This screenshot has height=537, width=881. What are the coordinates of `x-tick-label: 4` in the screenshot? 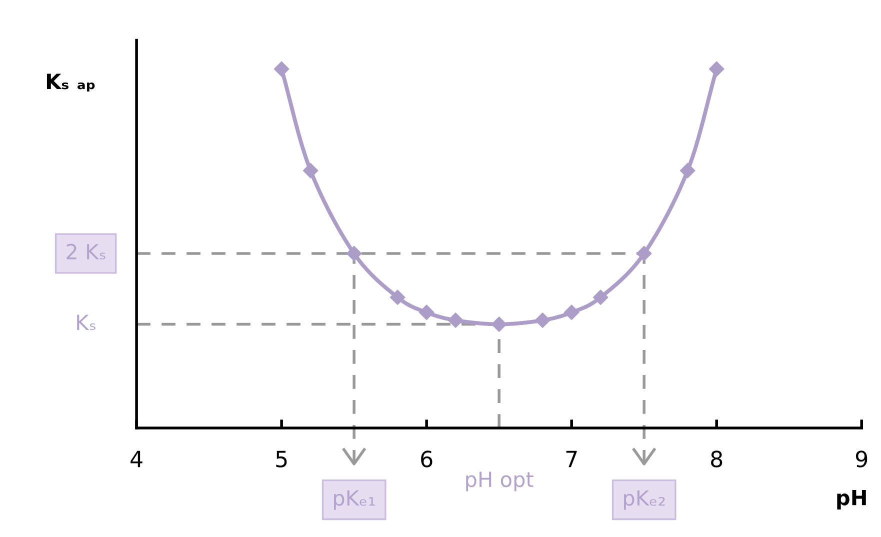 It's located at (136, 459).